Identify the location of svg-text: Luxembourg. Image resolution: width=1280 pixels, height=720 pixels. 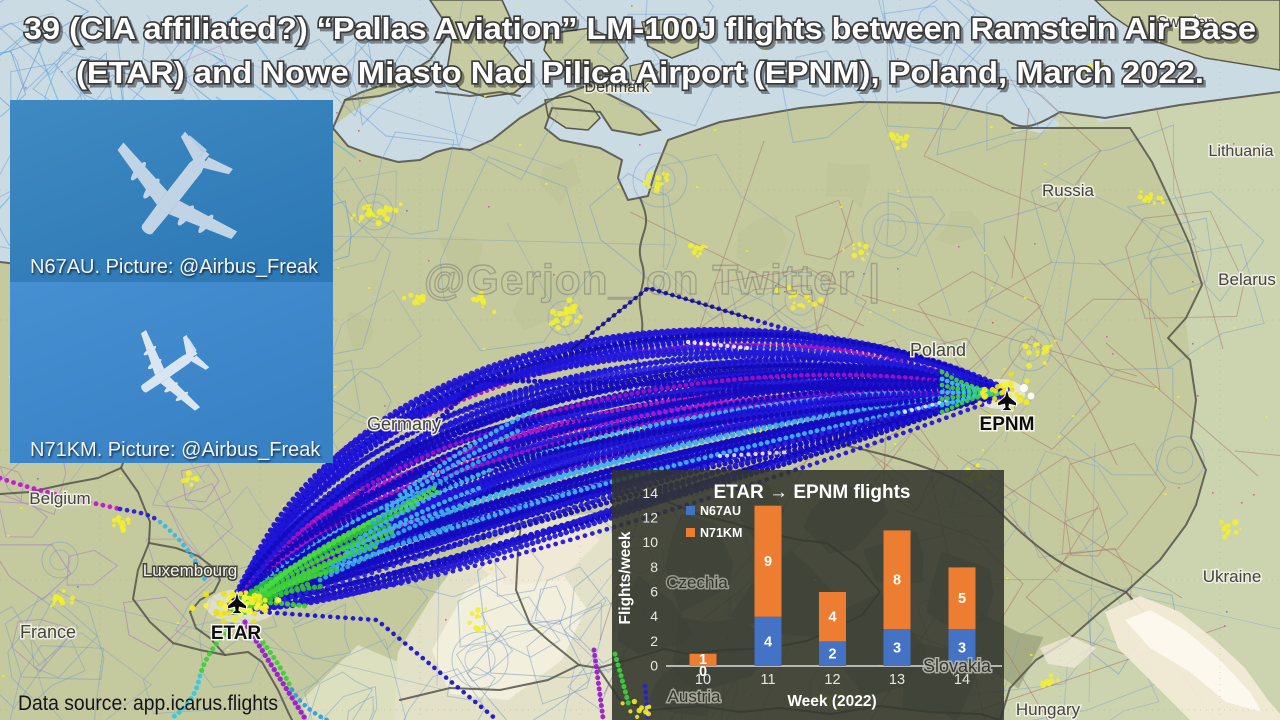
(190, 570).